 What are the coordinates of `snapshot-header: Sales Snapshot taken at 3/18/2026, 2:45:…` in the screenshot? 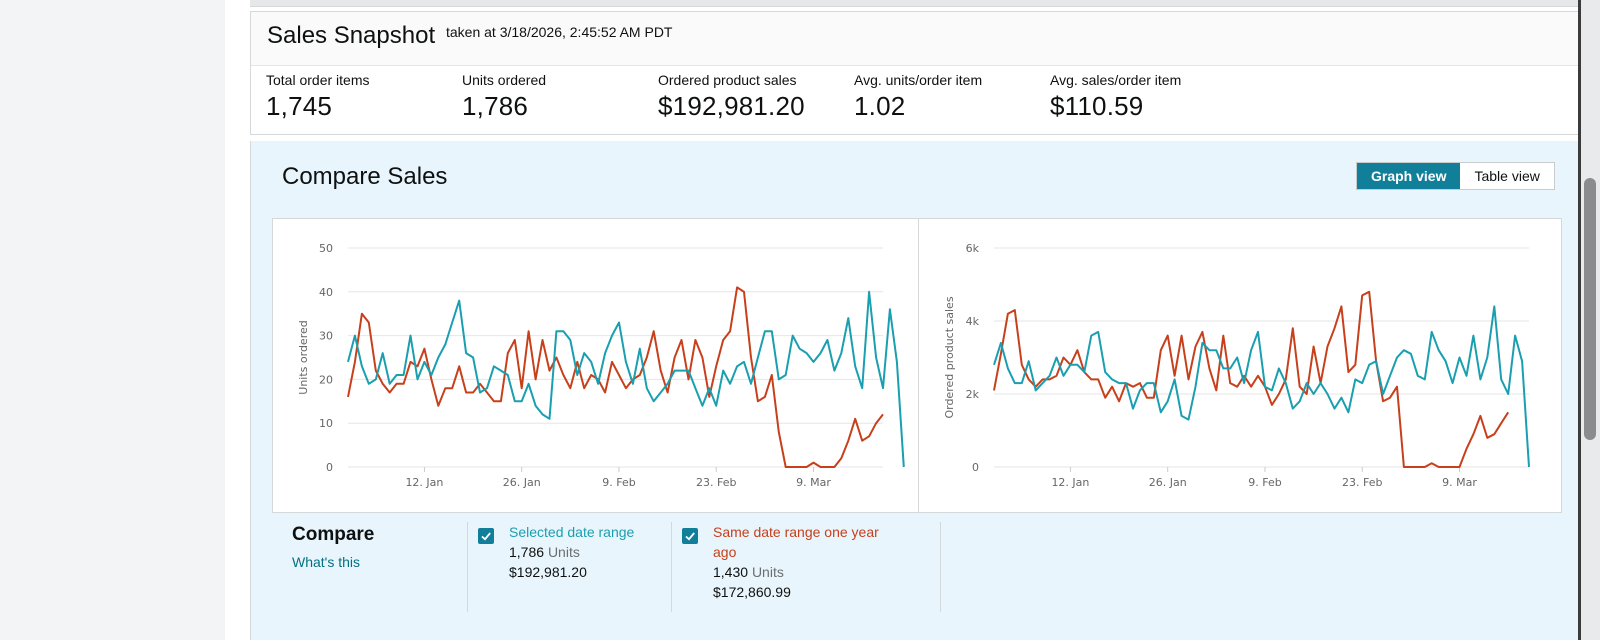 It's located at (915, 39).